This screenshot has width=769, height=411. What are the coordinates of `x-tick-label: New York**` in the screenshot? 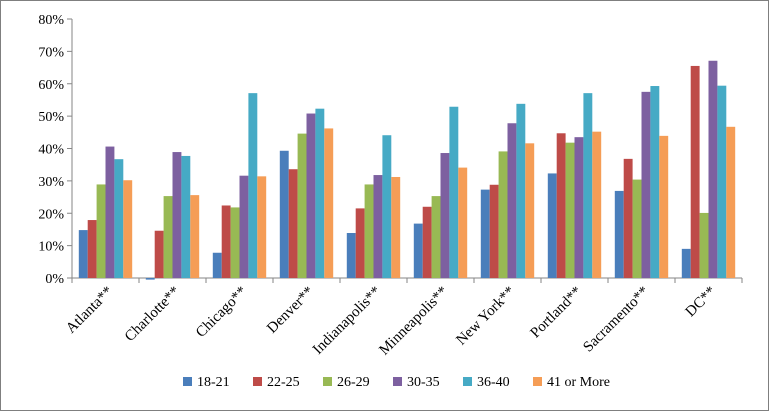 It's located at (485, 316).